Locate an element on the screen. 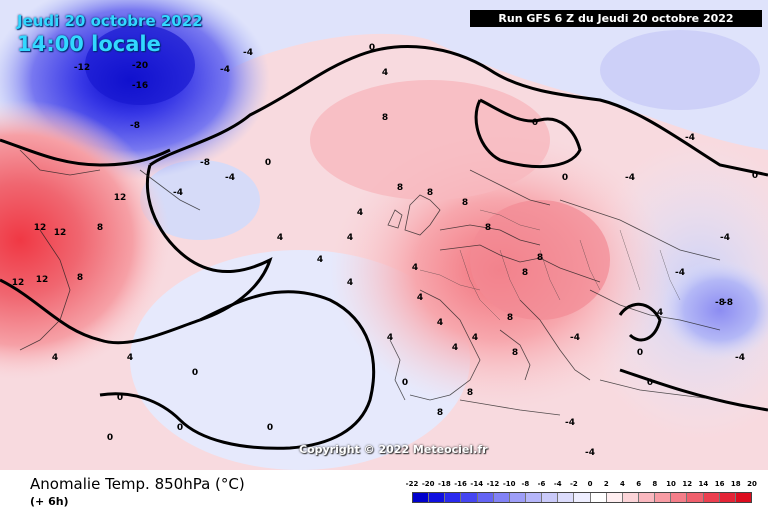 This screenshot has width=768, height=512. forecast-time: 14:00 locale is located at coordinates (89, 44).